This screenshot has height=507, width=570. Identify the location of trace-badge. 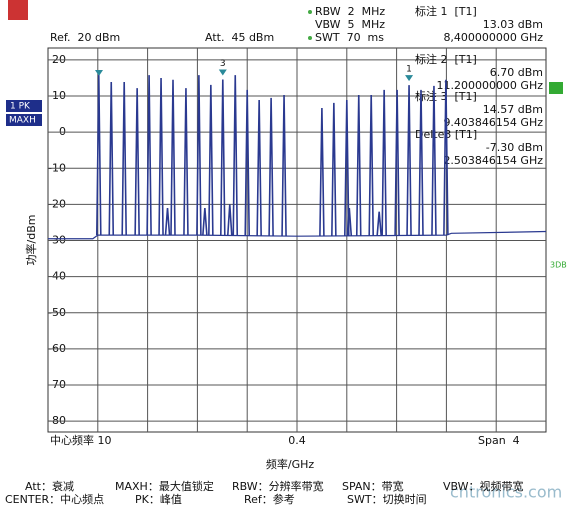
(24, 106).